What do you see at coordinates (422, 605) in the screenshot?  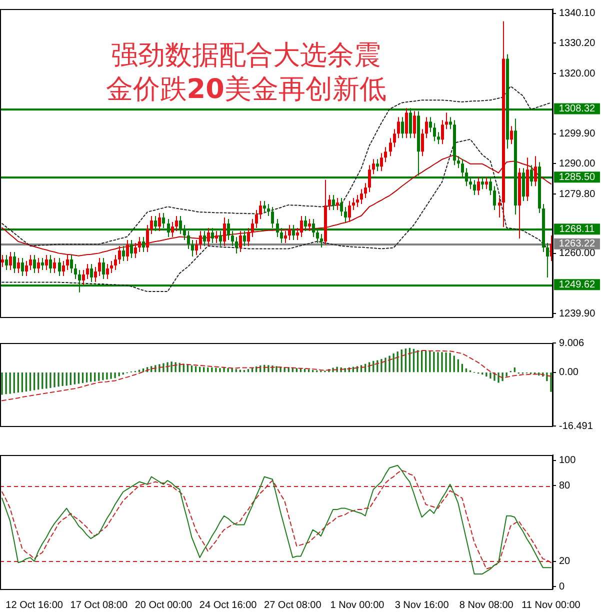 I see `x-tick-label: 3 Nov 16:00` at bounding box center [422, 605].